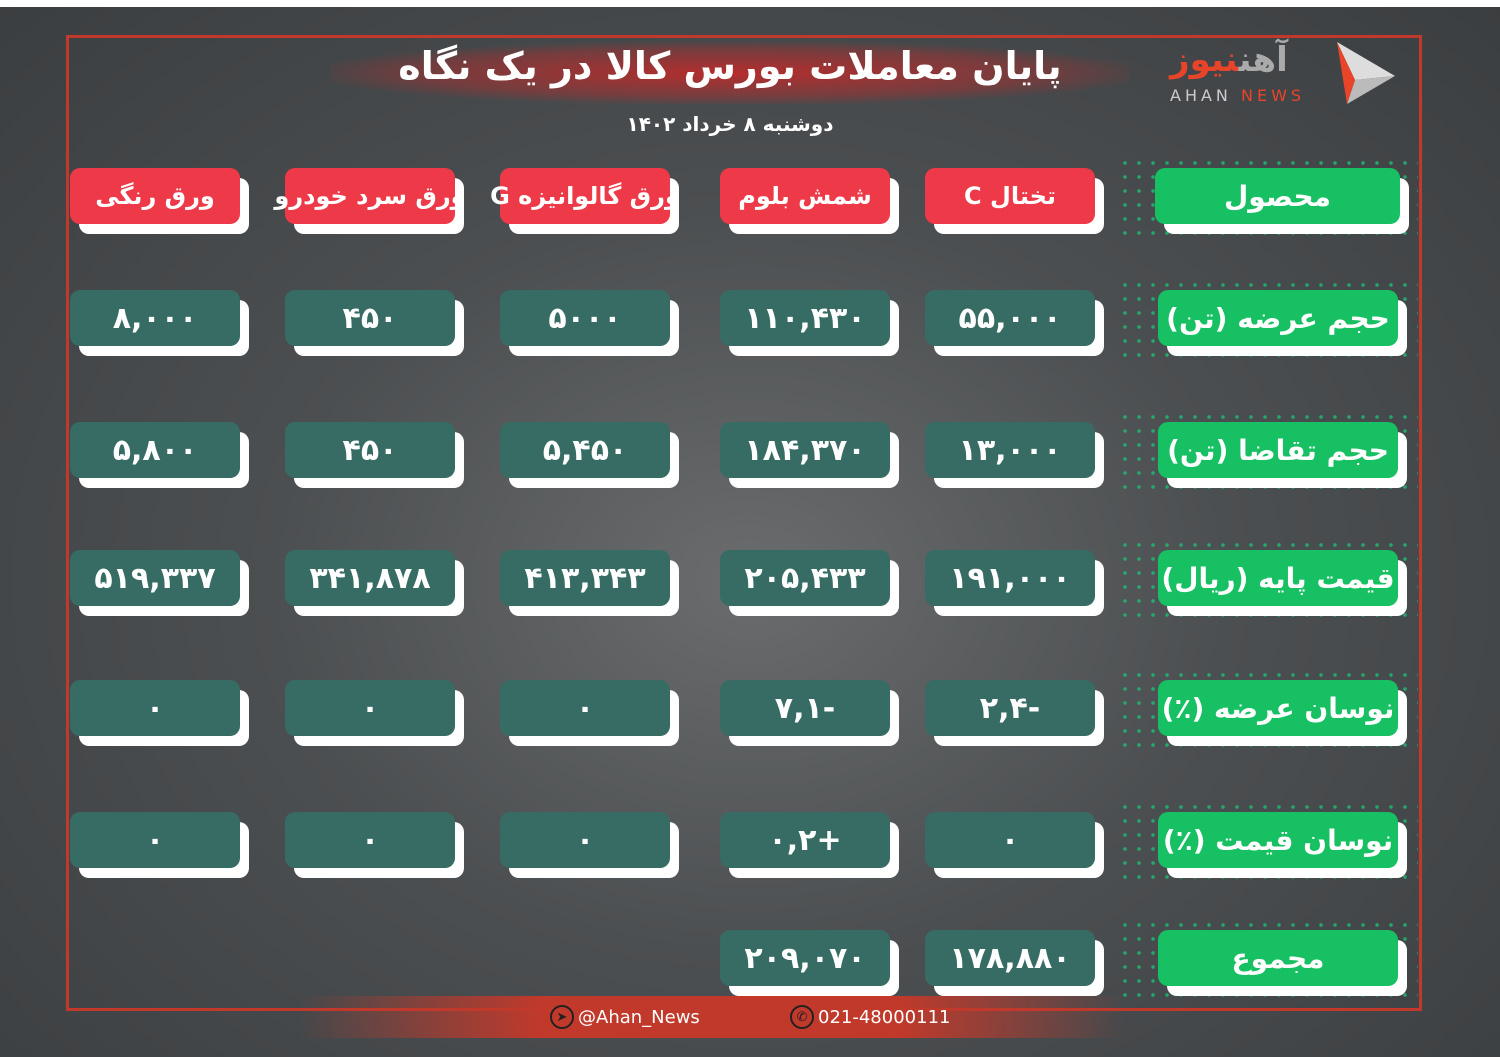  I want to click on table-cell: ۳۴۱,۸۷۸, so click(370, 578).